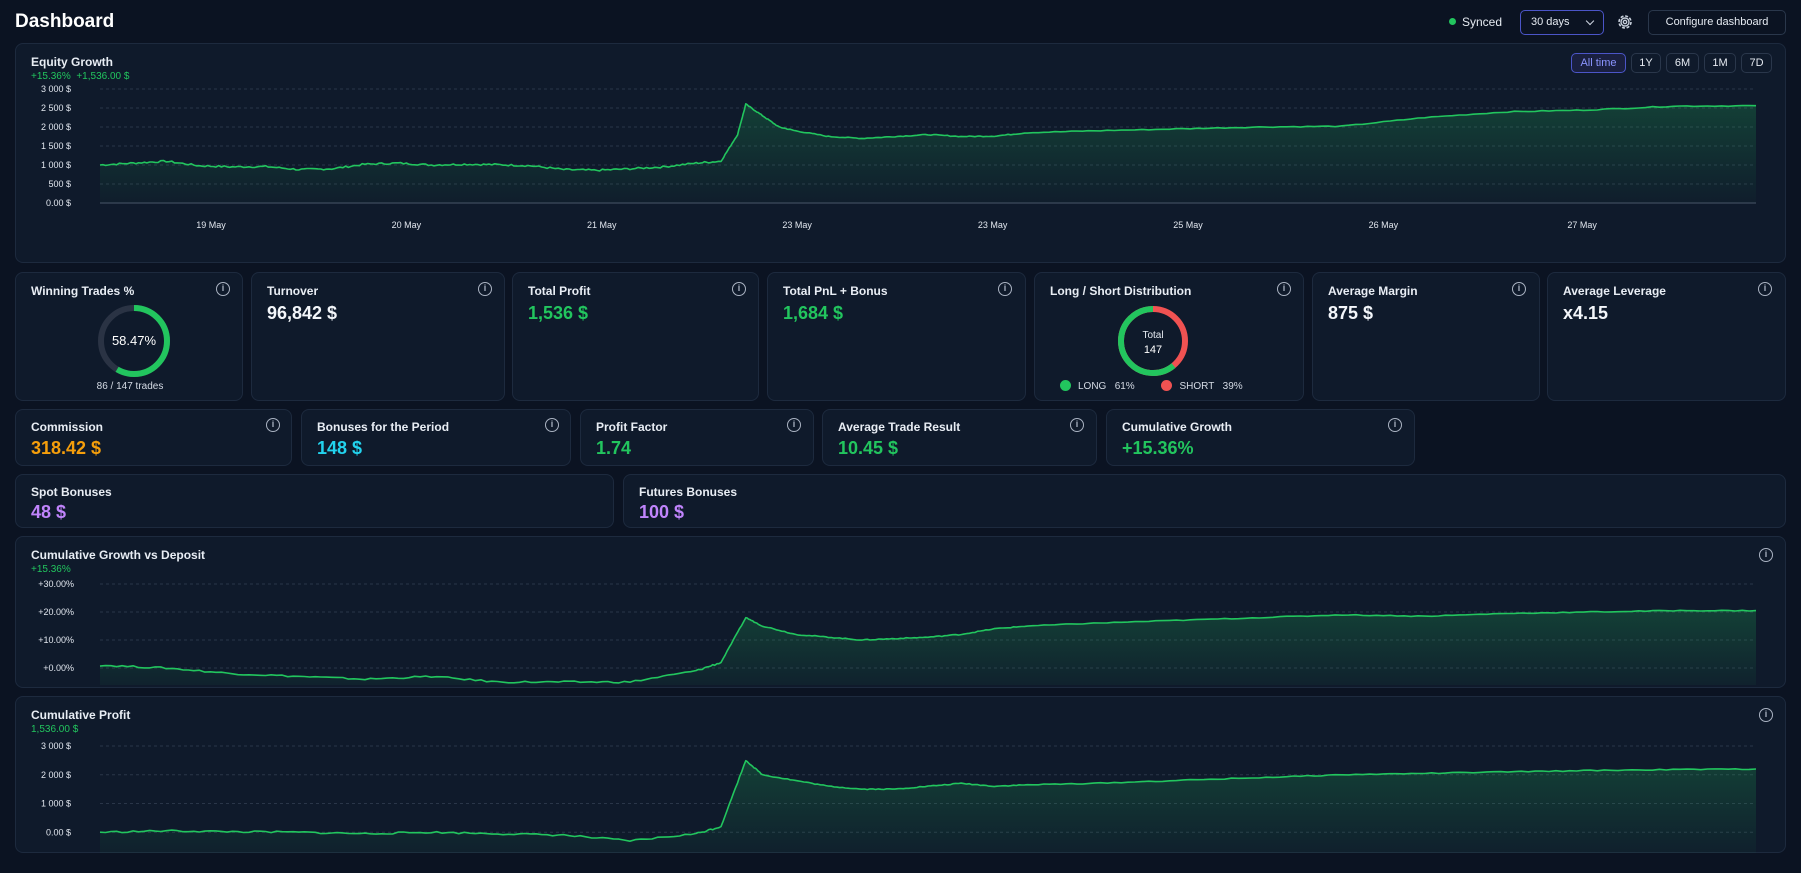 The image size is (1801, 873). What do you see at coordinates (314, 501) in the screenshot?
I see `spot-bonuses-card: Spot Bonuses 48 $` at bounding box center [314, 501].